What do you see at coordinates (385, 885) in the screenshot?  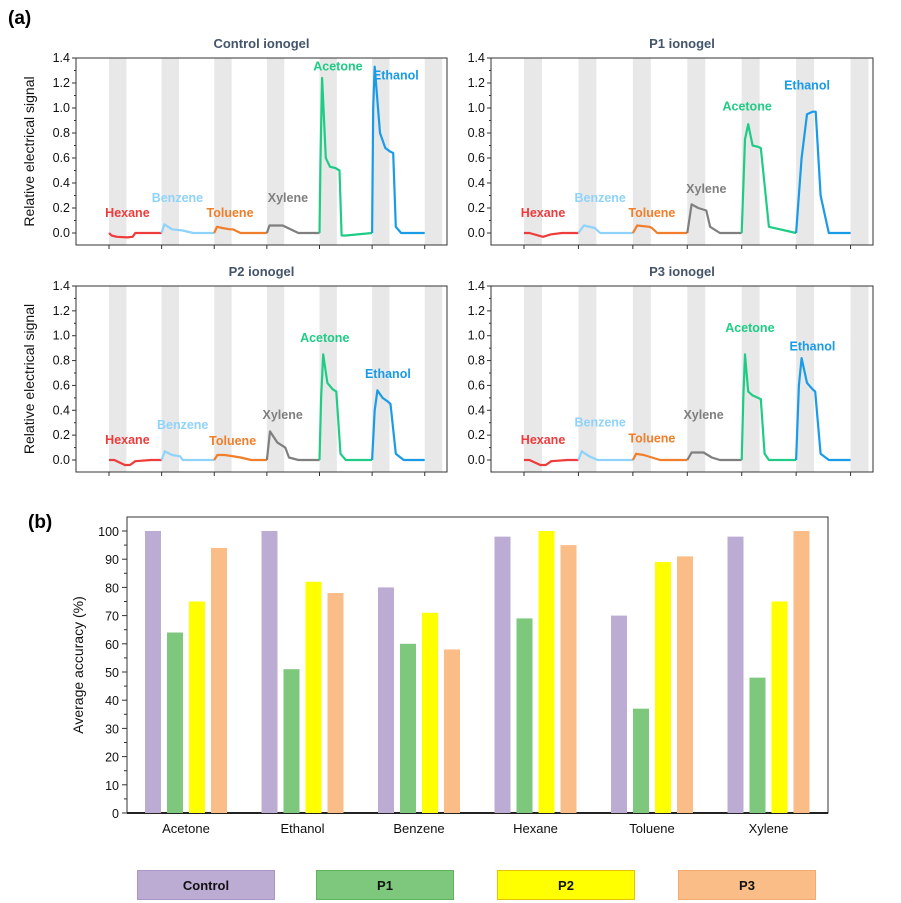 I see `legend-item-p1: P1` at bounding box center [385, 885].